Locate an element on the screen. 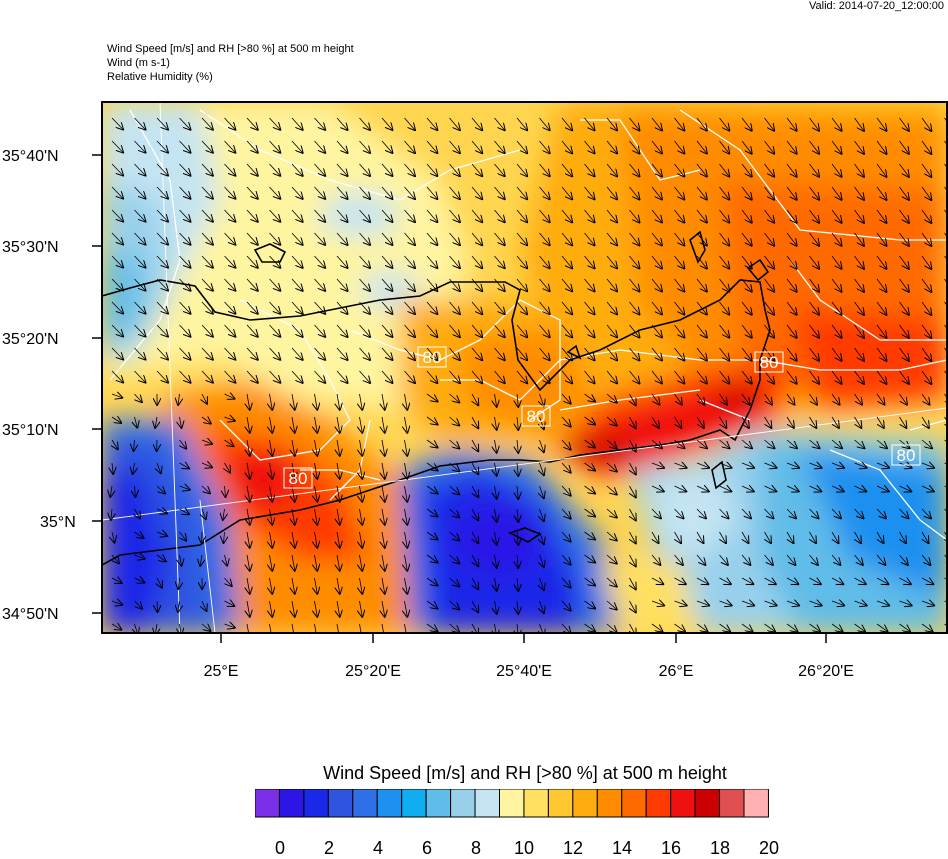  lat-label: 35°30'N is located at coordinates (30, 247).